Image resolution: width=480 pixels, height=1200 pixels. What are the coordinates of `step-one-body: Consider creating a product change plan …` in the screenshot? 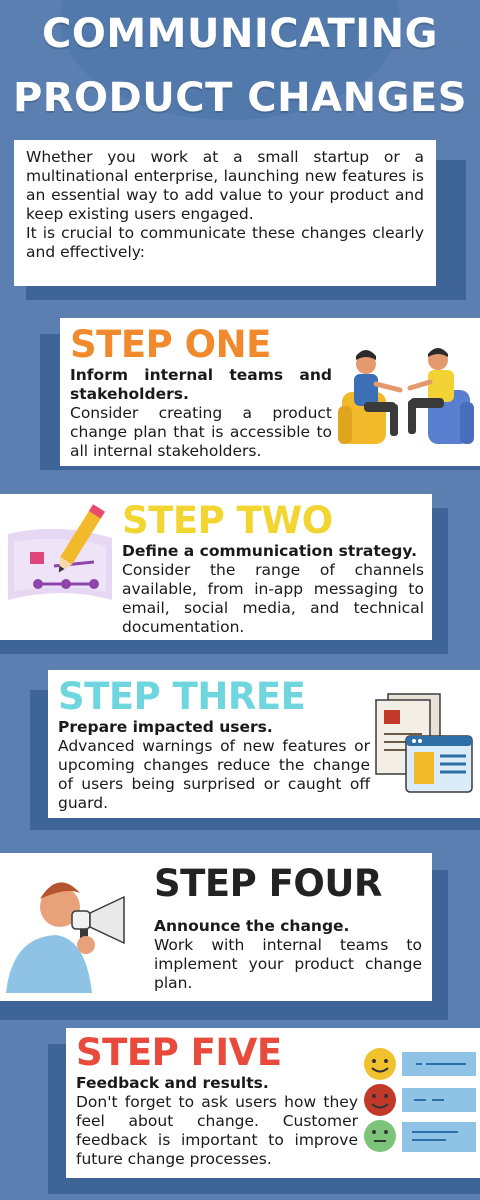 It's located at (201, 432).